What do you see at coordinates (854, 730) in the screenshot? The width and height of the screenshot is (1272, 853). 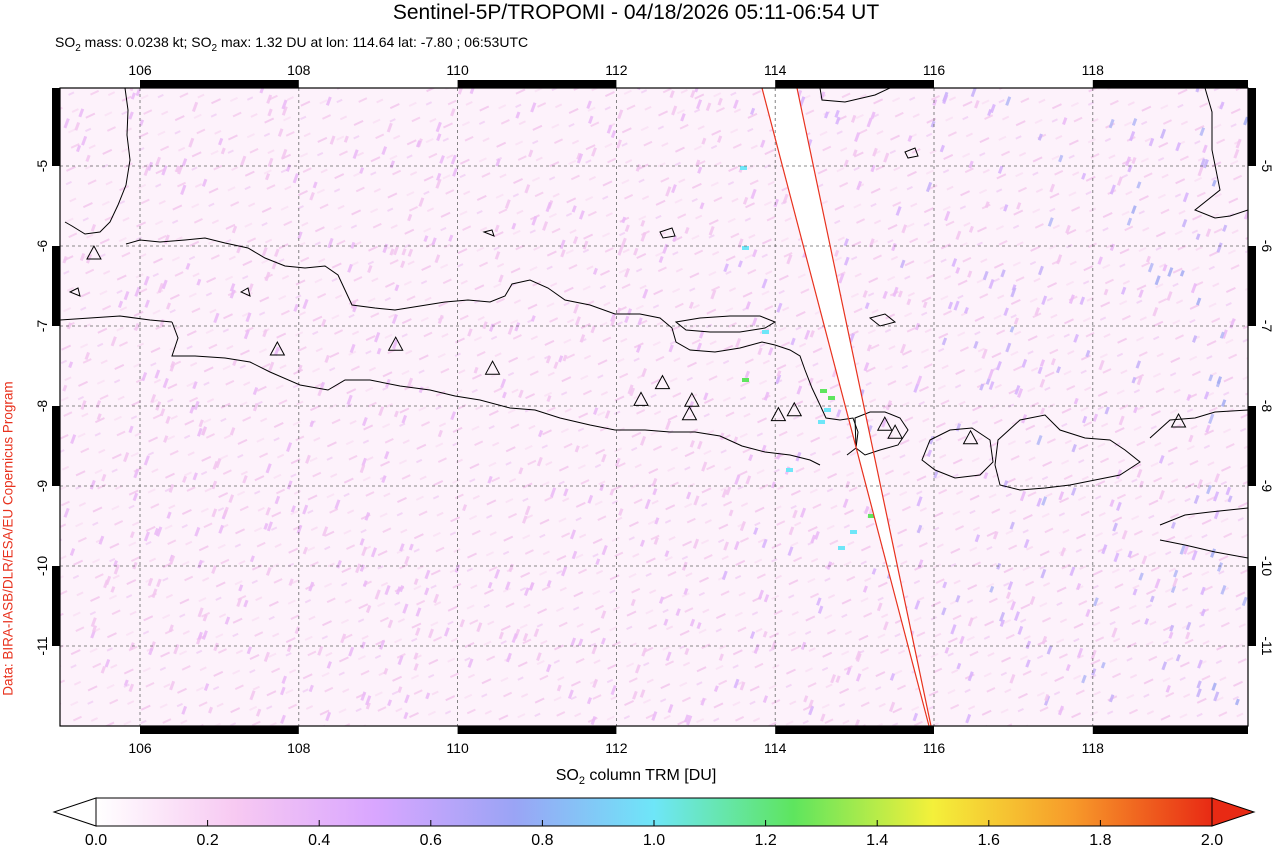 I see `frame-bar-bottom` at bounding box center [854, 730].